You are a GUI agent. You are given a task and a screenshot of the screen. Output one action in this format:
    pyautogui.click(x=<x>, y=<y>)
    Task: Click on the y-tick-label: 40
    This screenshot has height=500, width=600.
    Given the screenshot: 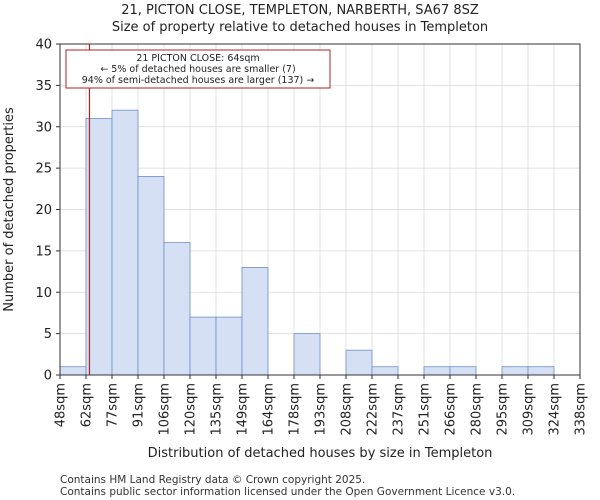 What is the action you would take?
    pyautogui.click(x=43, y=45)
    